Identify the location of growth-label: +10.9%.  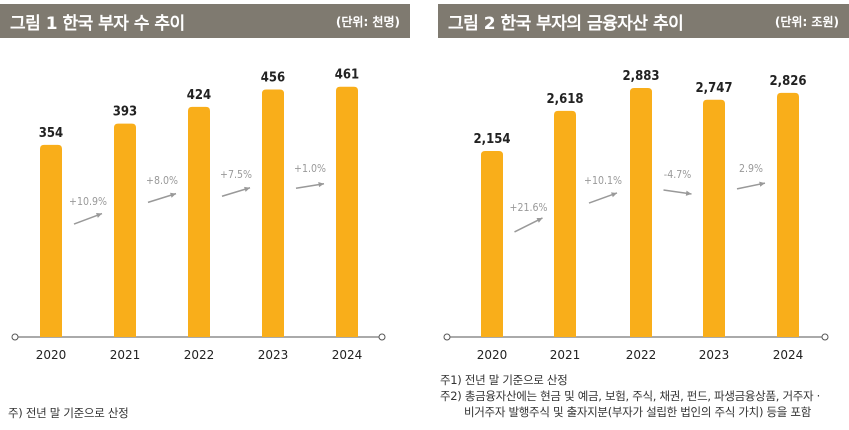
(88, 202).